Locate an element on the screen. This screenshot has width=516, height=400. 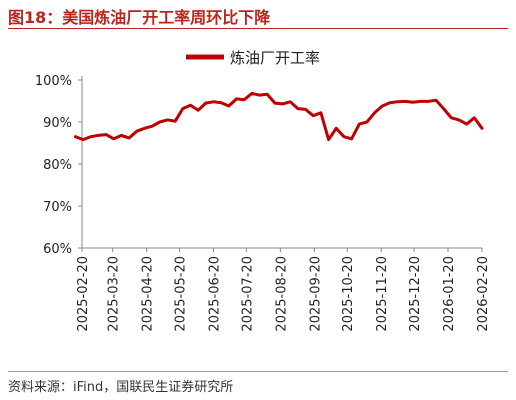
title-divider is located at coordinates (258, 28).